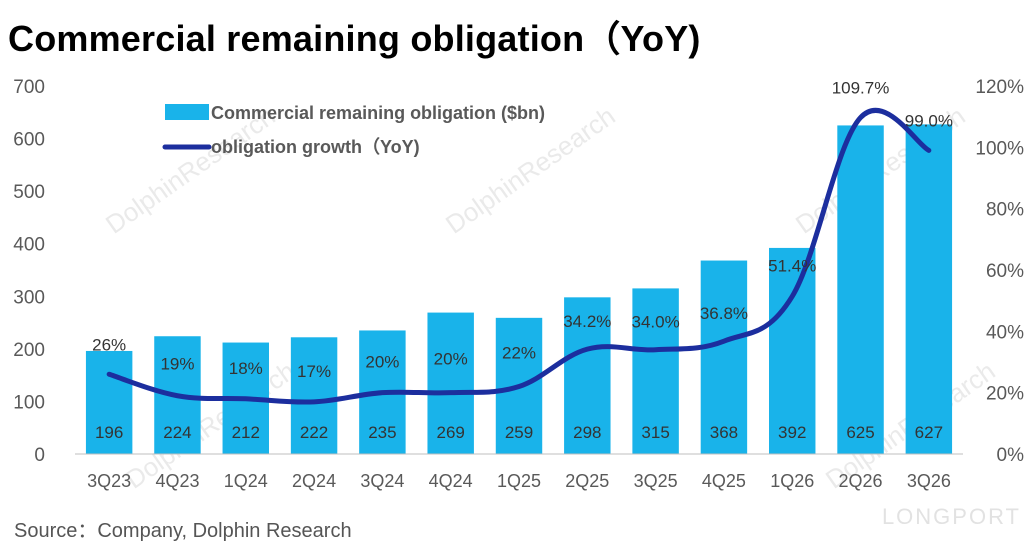  What do you see at coordinates (519, 353) in the screenshot?
I see `growth-value-label: 22%` at bounding box center [519, 353].